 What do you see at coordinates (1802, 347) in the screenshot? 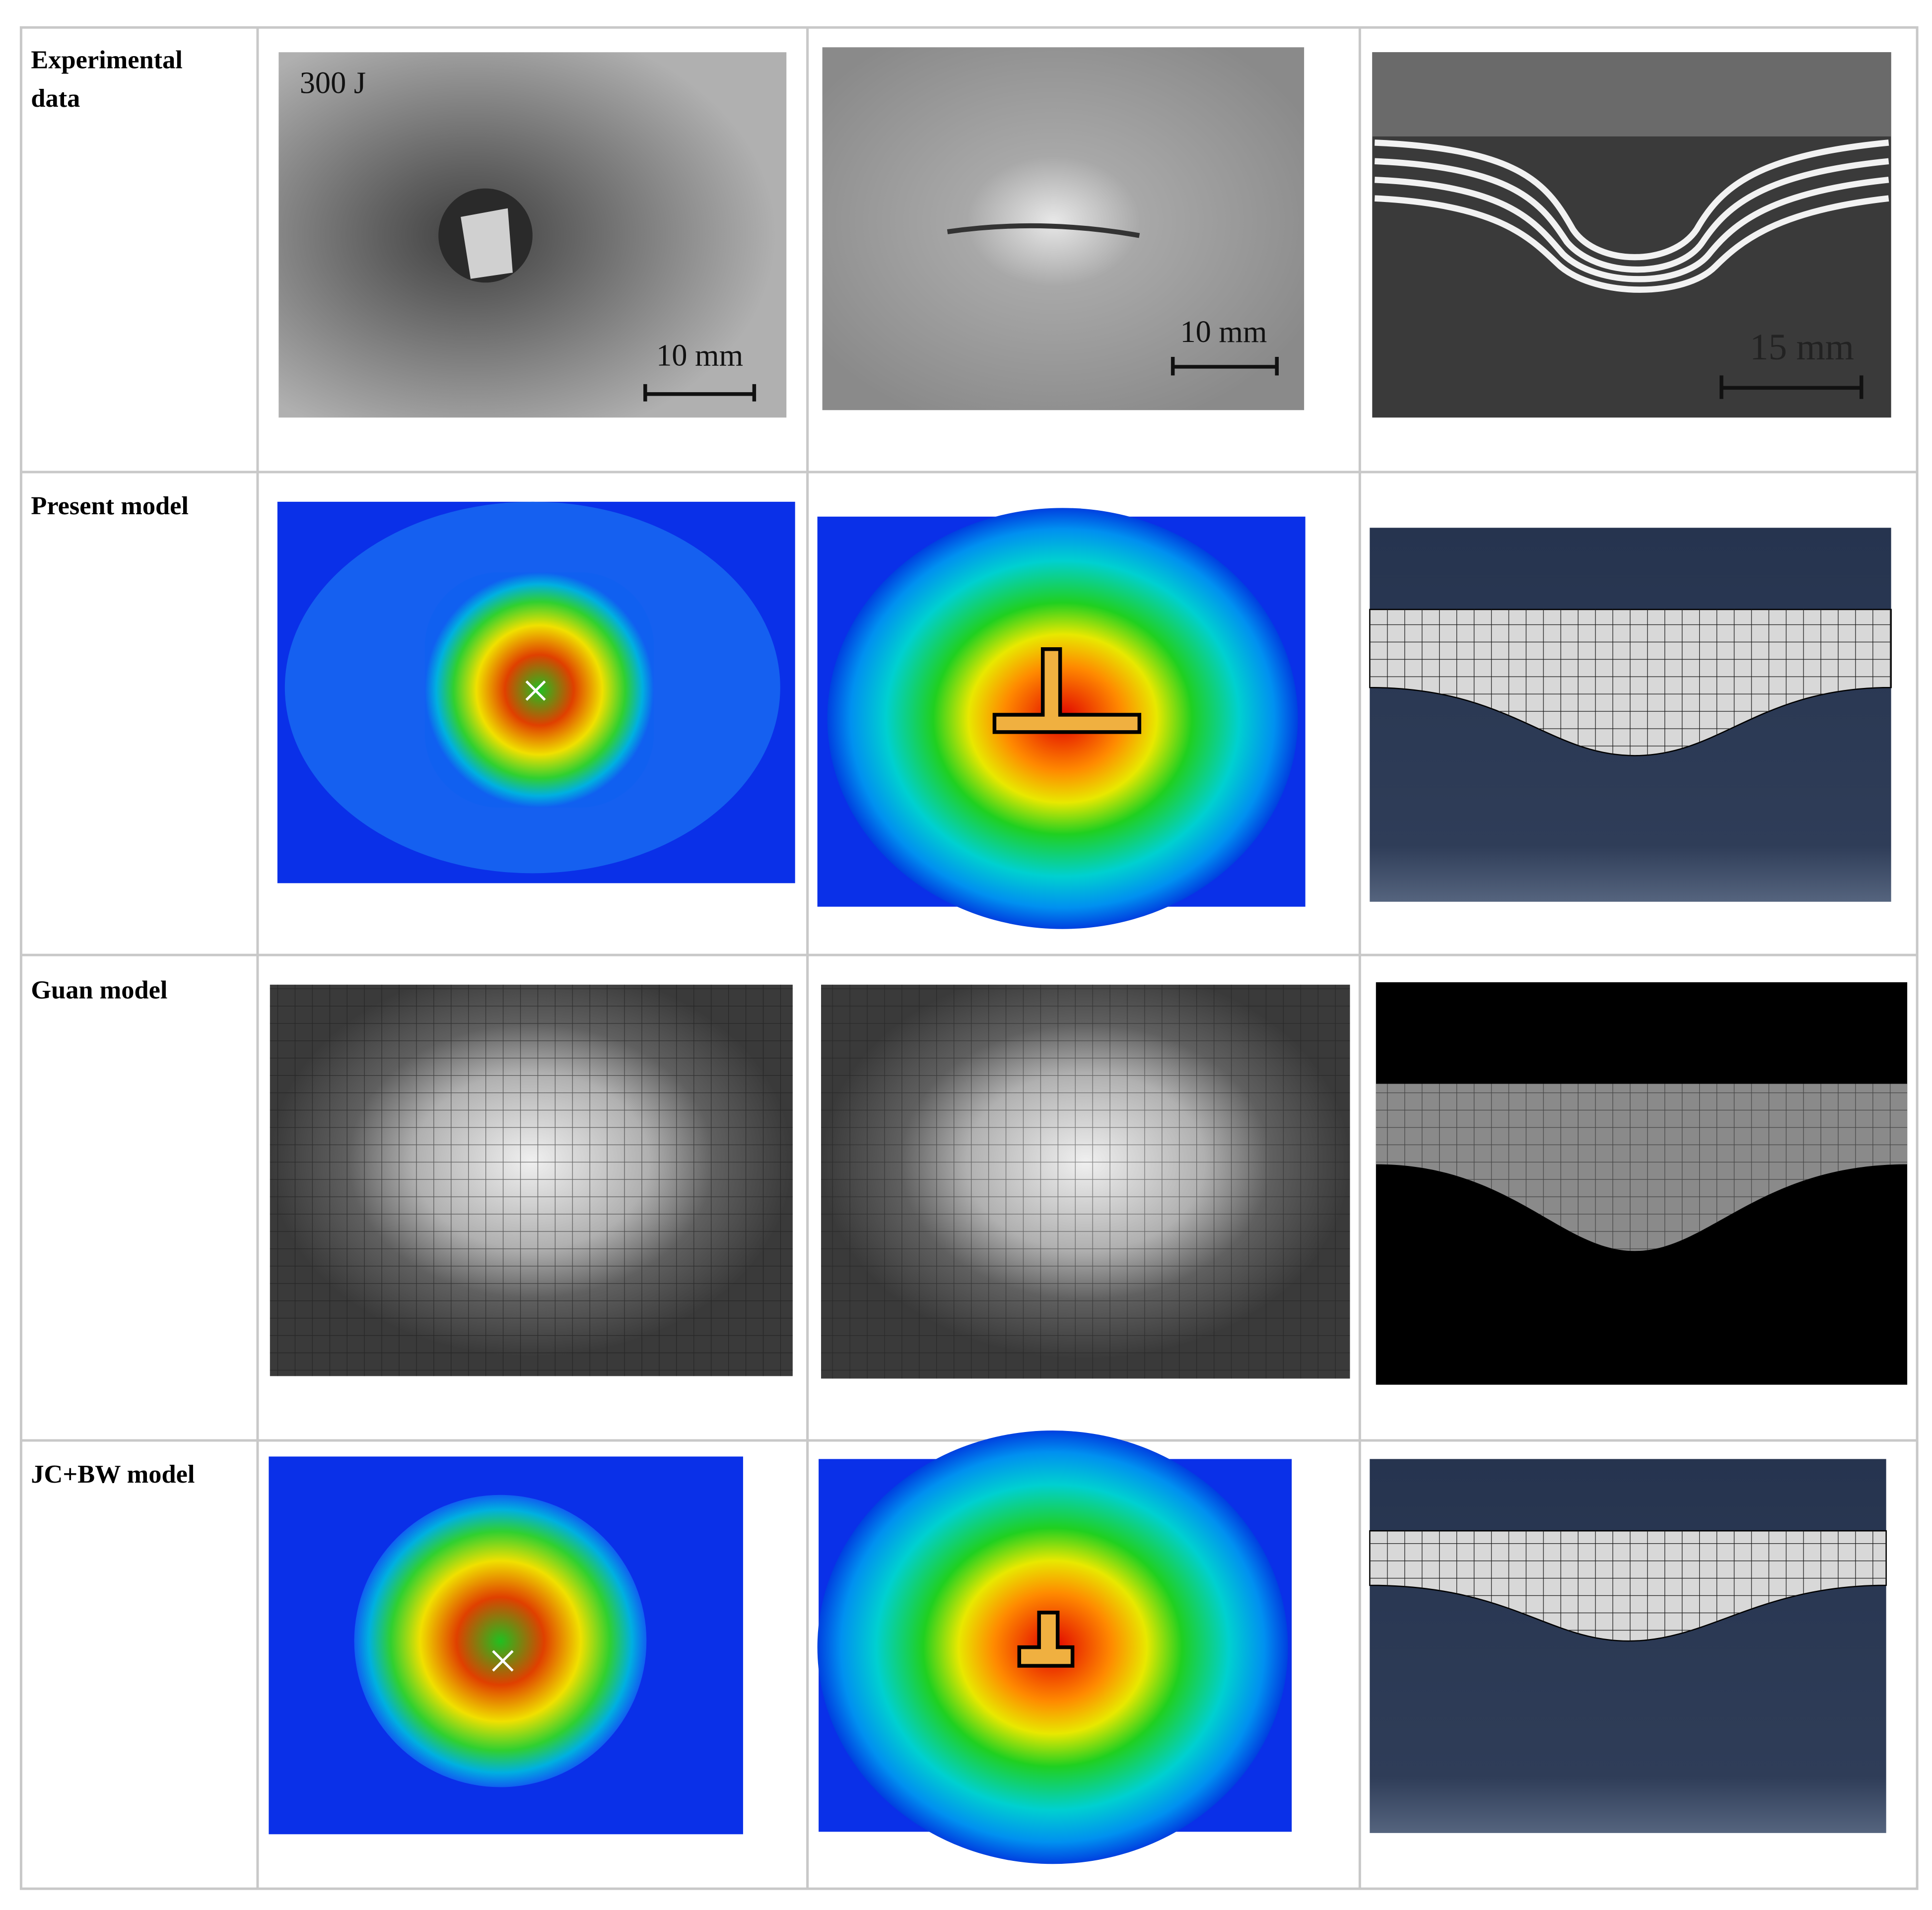
I see `scale-label: 15 mm` at bounding box center [1802, 347].